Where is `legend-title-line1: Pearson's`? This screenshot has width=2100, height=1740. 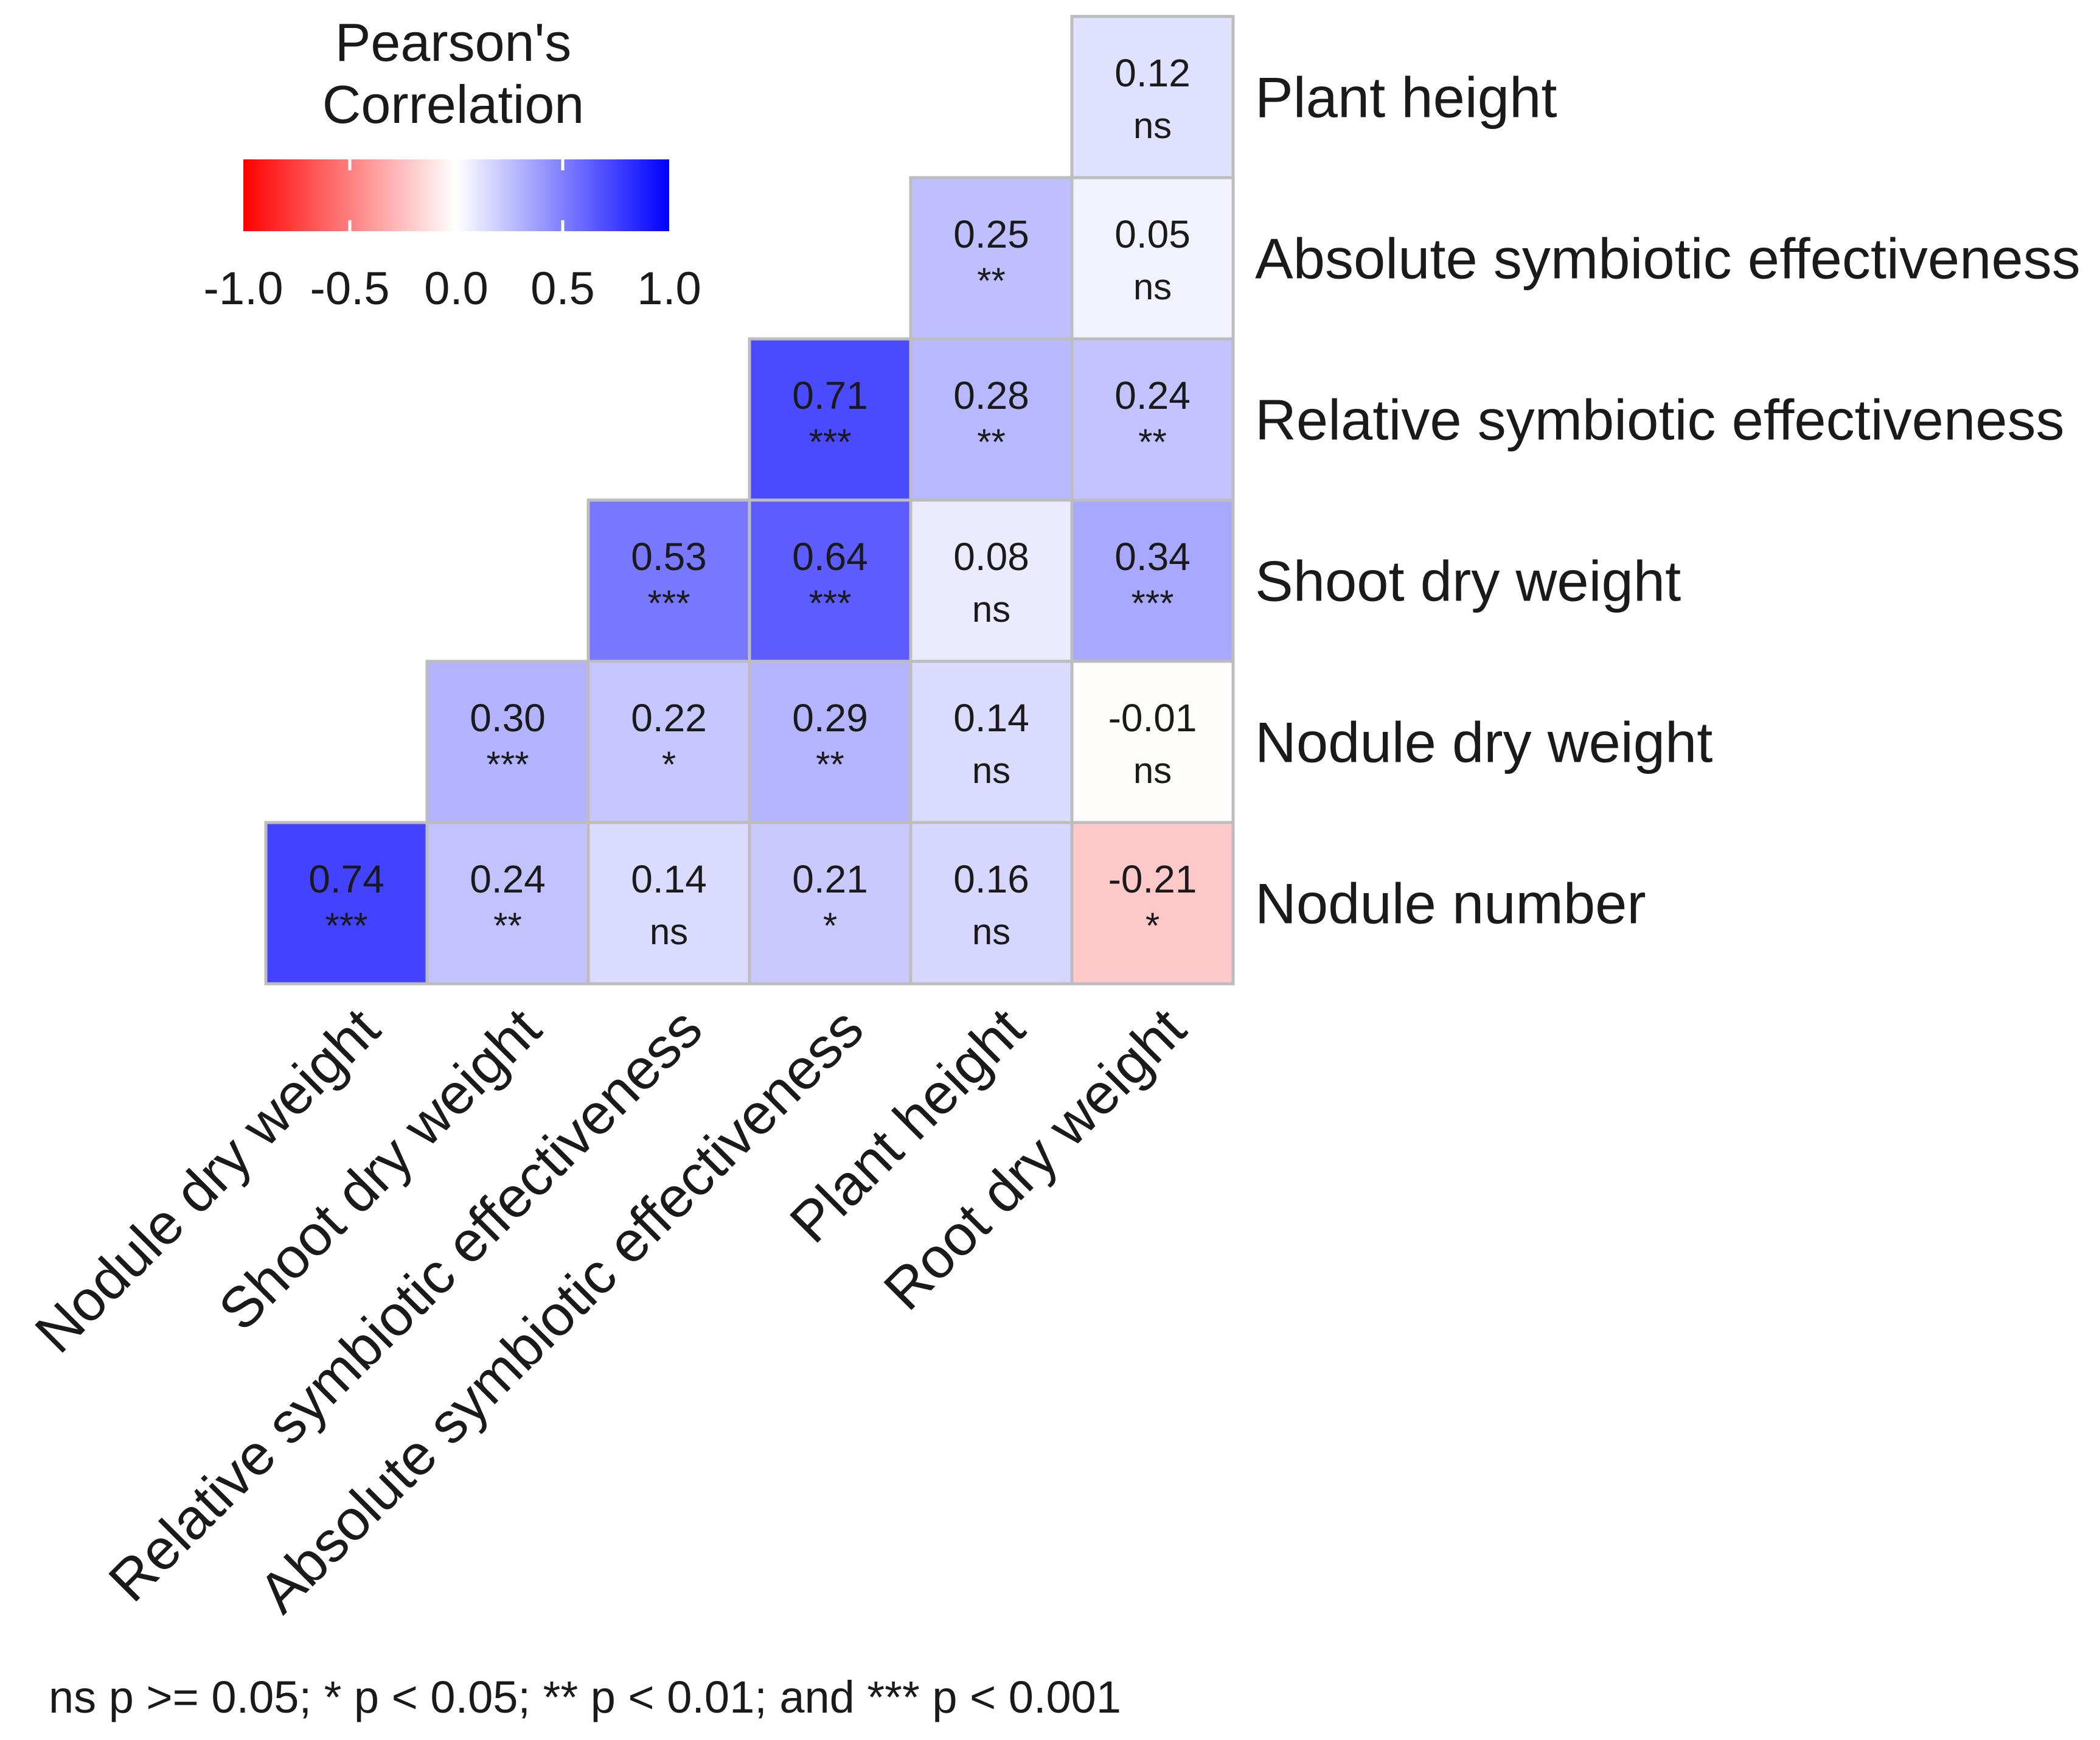 legend-title-line1: Pearson's is located at coordinates (453, 42).